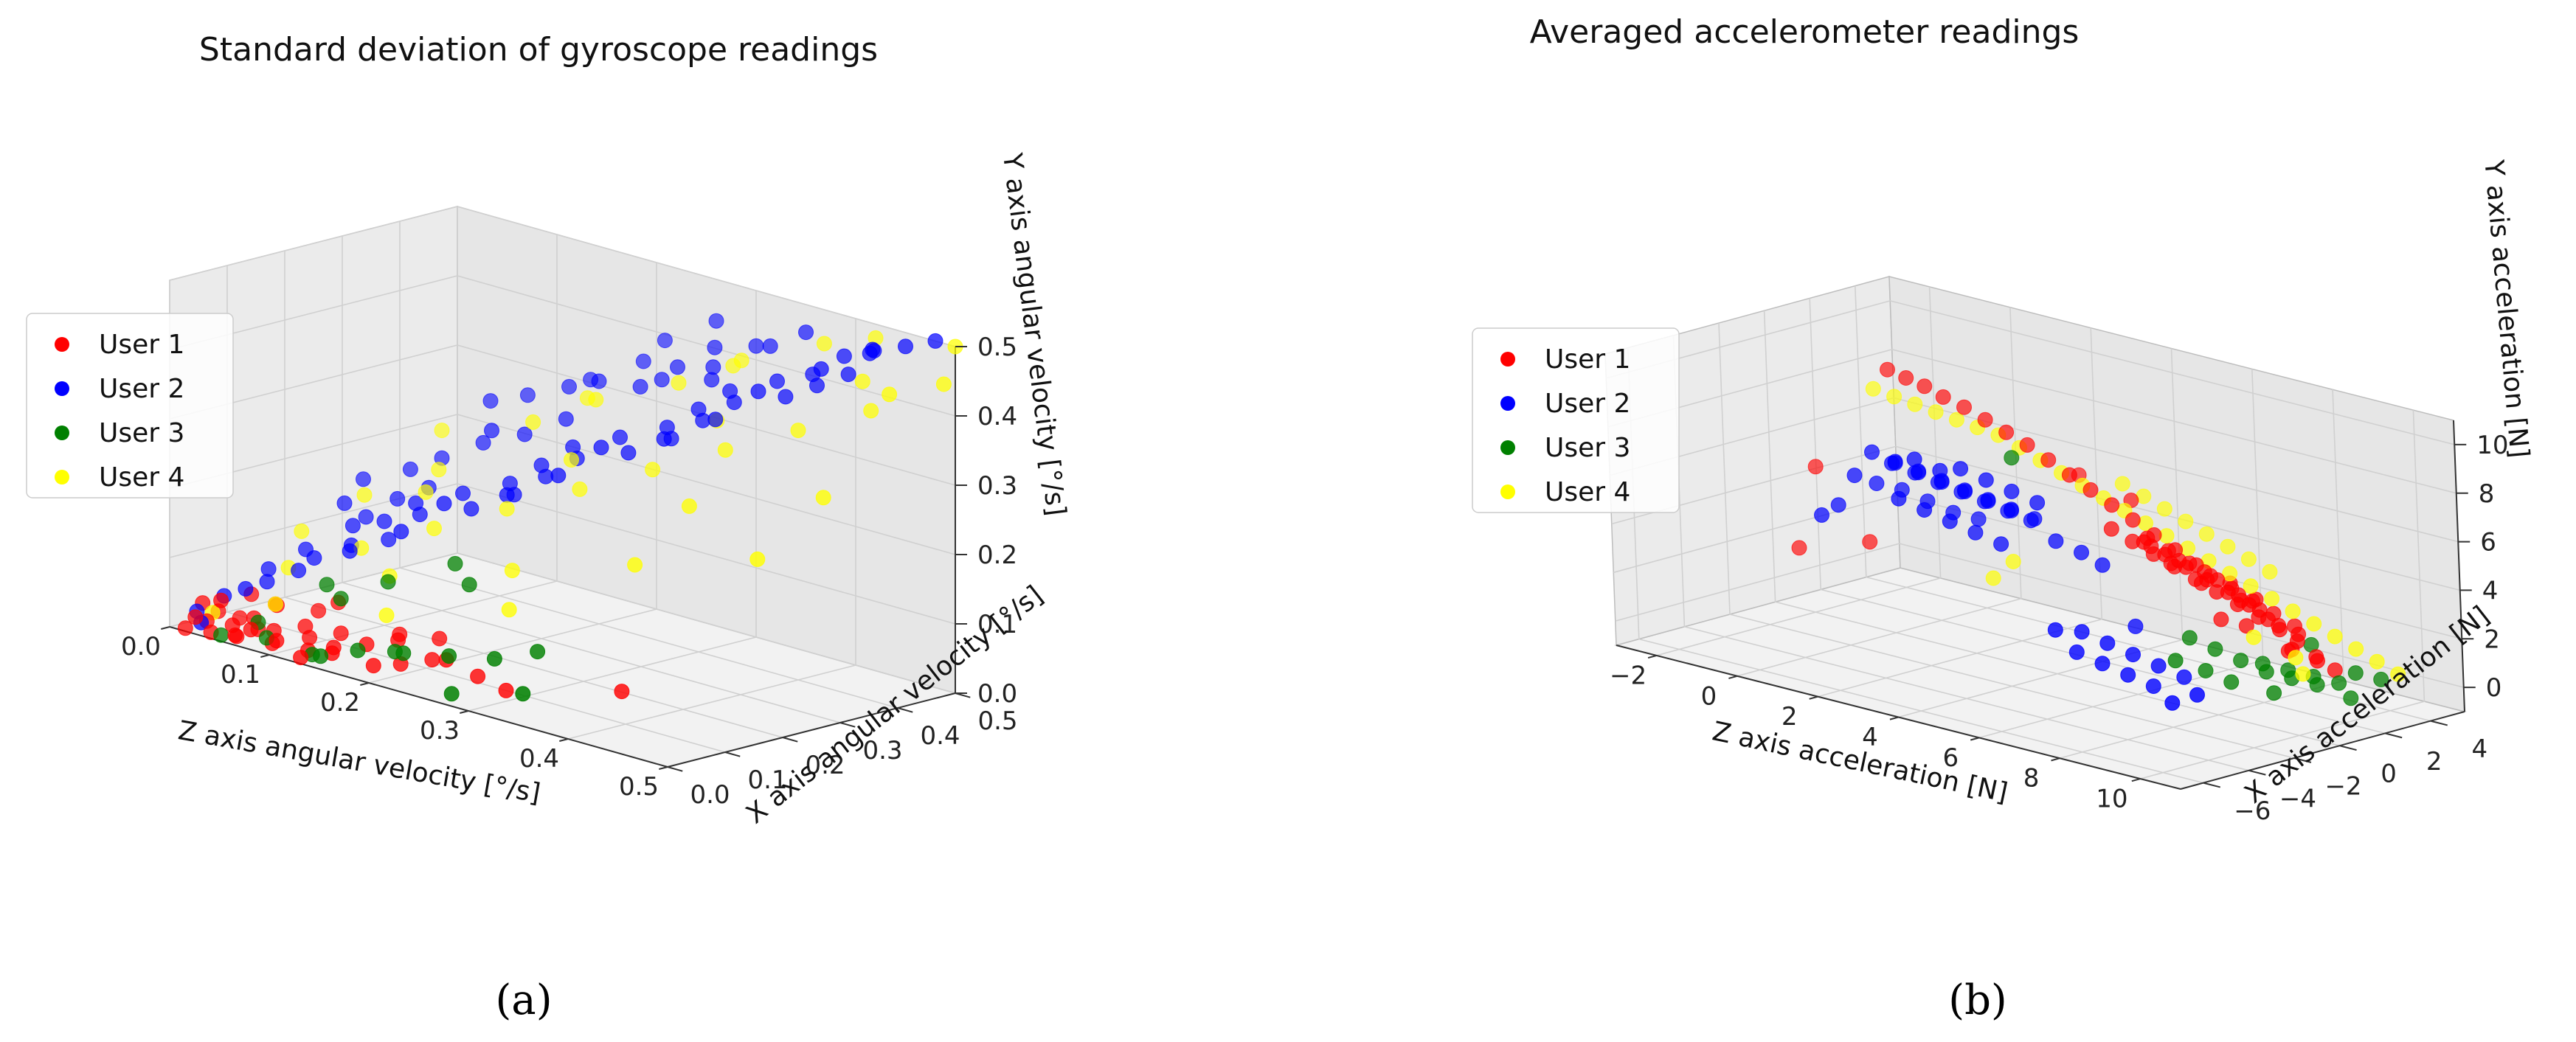 The width and height of the screenshot is (2576, 1042). I want to click on x-tick-label: 8, so click(2032, 779).